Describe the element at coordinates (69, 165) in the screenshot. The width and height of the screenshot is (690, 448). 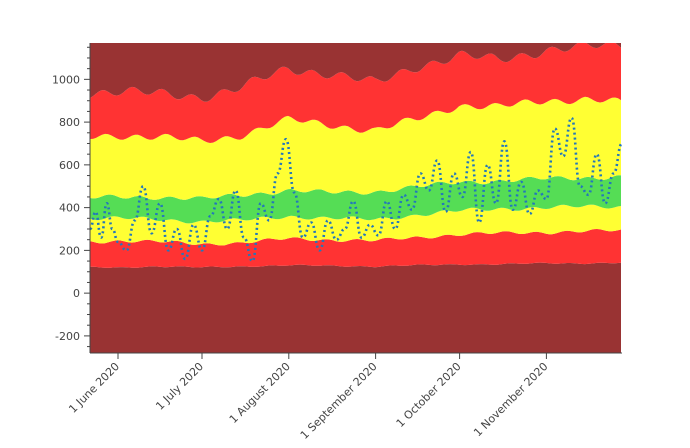
I see `y-tick-label: 600` at that location.